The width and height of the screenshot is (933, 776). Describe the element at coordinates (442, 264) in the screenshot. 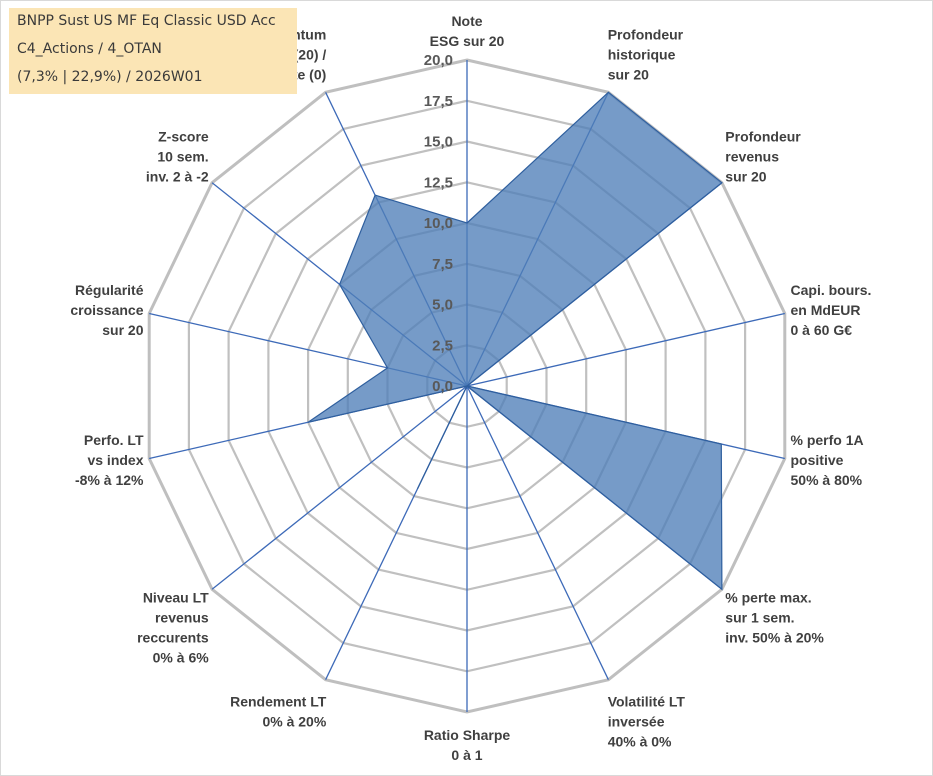

I see `tick-label: 7,5` at that location.